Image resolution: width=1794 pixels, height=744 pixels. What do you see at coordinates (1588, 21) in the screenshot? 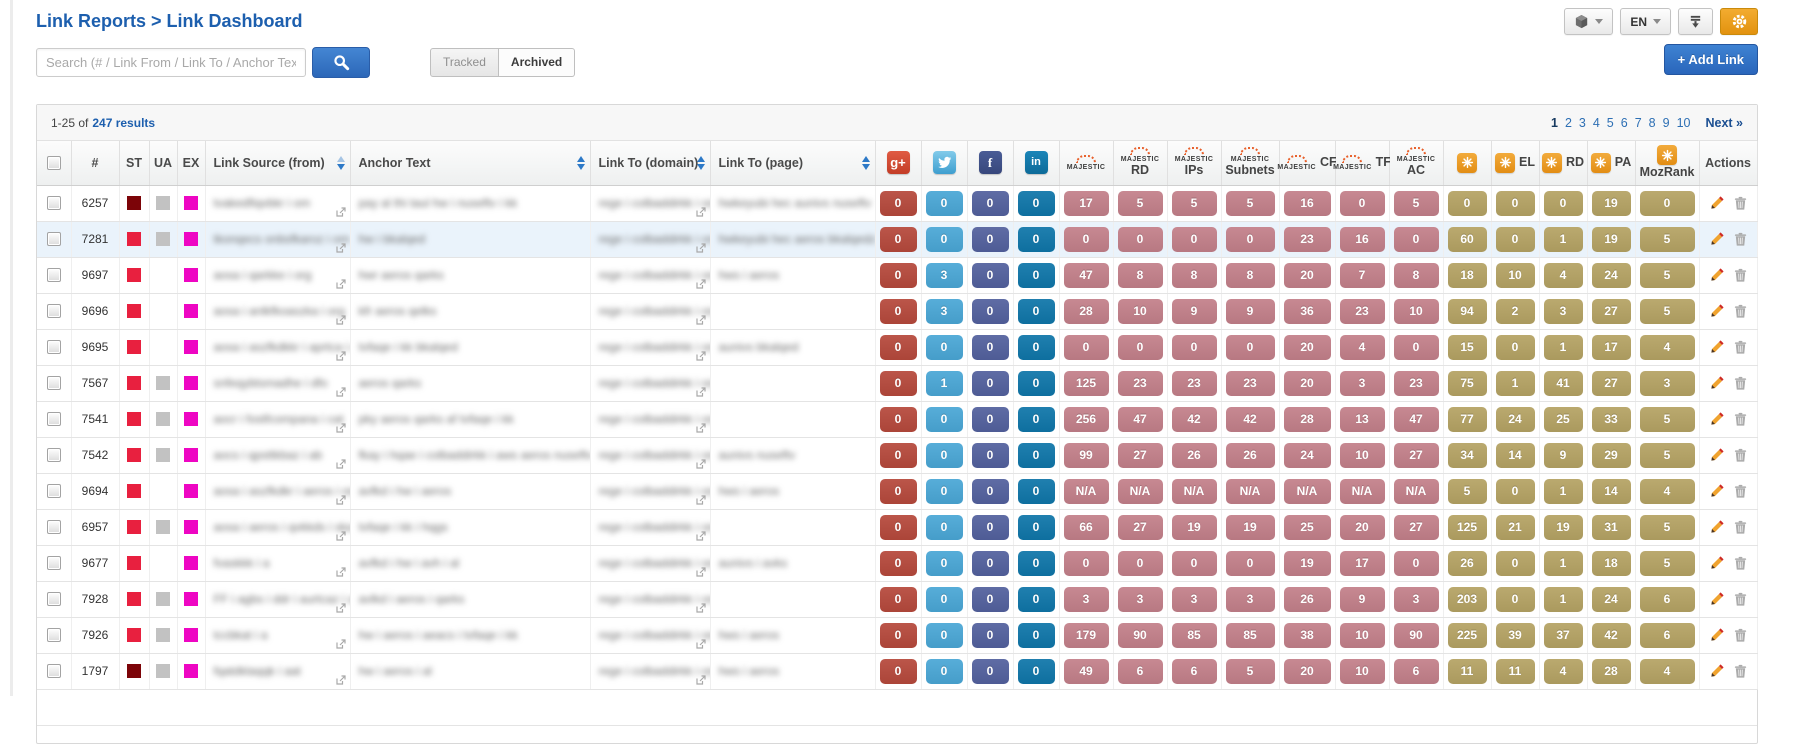
I see `integrations-dropdown-button` at bounding box center [1588, 21].